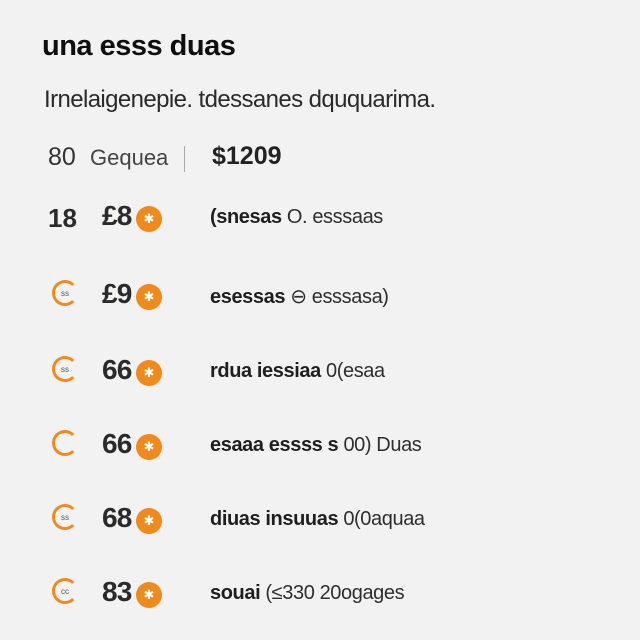 The width and height of the screenshot is (640, 640). I want to click on list-item: 66 ✱ esaaa essss s 00) Duas, so click(328, 446).